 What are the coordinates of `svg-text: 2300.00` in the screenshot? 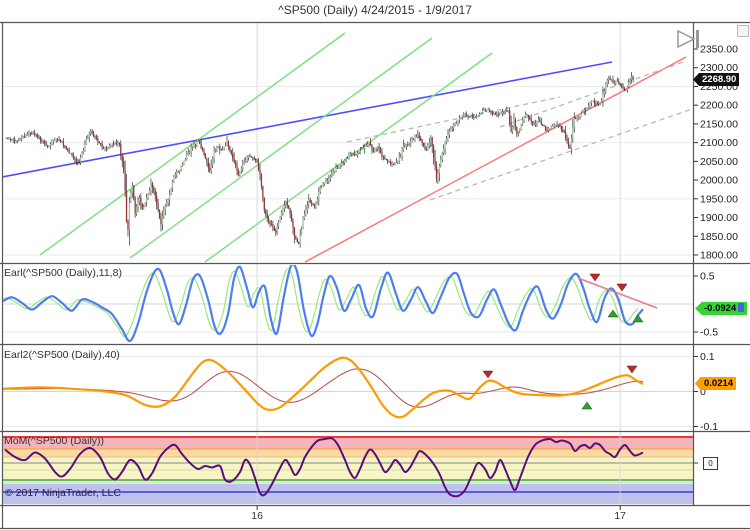 It's located at (719, 68).